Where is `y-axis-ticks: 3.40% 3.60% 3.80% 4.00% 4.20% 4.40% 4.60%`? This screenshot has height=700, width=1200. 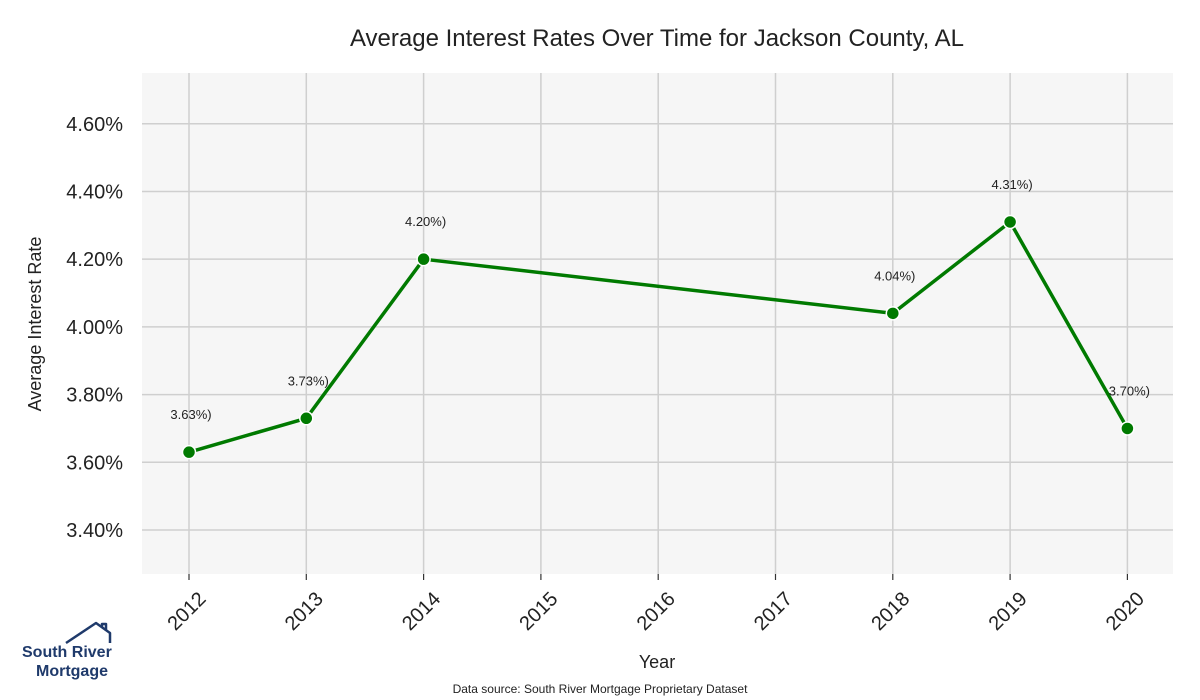 y-axis-ticks: 3.40% 3.60% 3.80% 4.00% 4.20% 4.40% 4.60% is located at coordinates (94, 328).